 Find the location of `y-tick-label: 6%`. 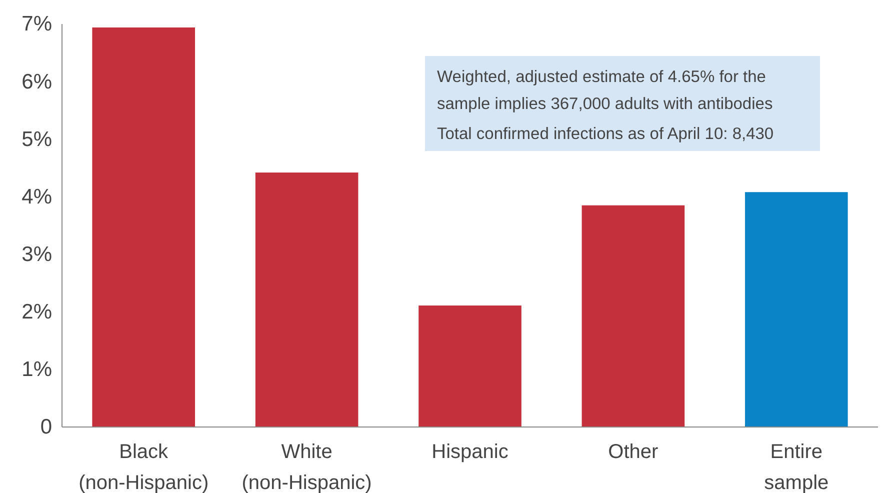

y-tick-label: 6% is located at coordinates (37, 82).